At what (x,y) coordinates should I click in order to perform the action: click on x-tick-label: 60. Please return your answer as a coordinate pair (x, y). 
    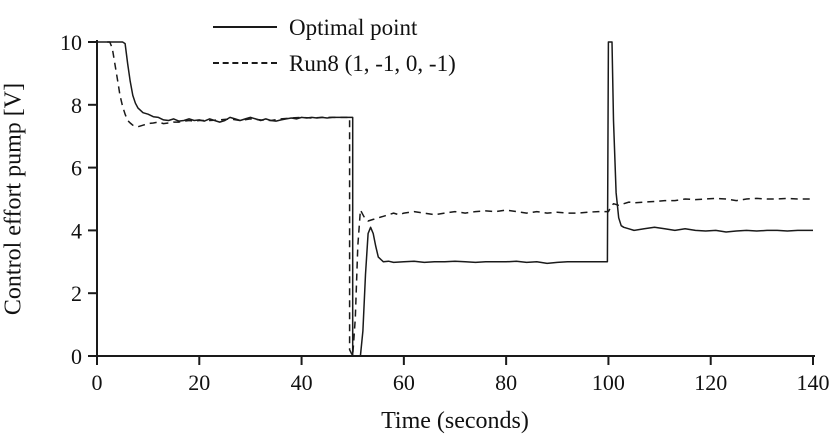
    Looking at the image, I should click on (404, 382).